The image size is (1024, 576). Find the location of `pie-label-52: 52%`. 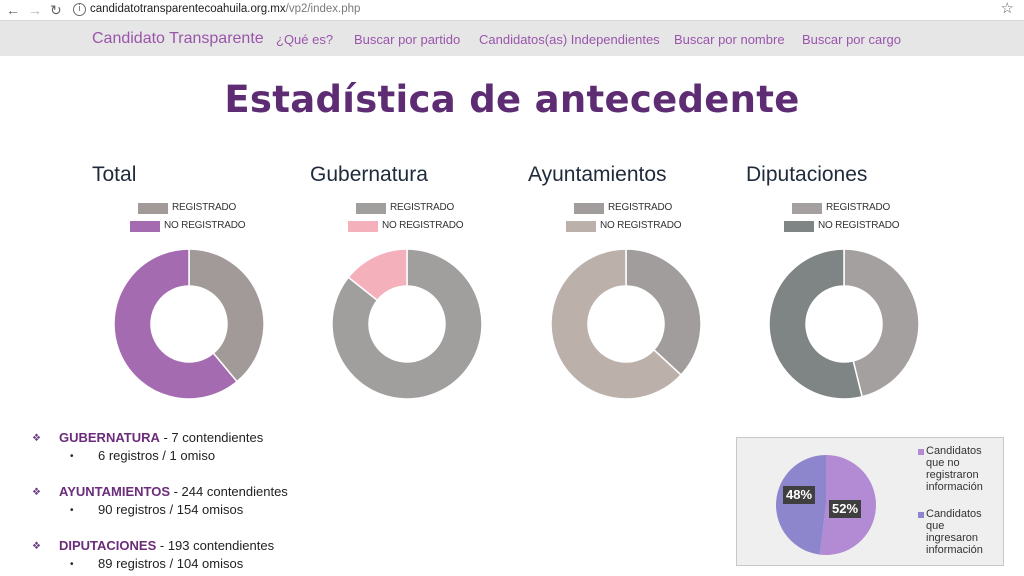

pie-label-52: 52% is located at coordinates (845, 509).